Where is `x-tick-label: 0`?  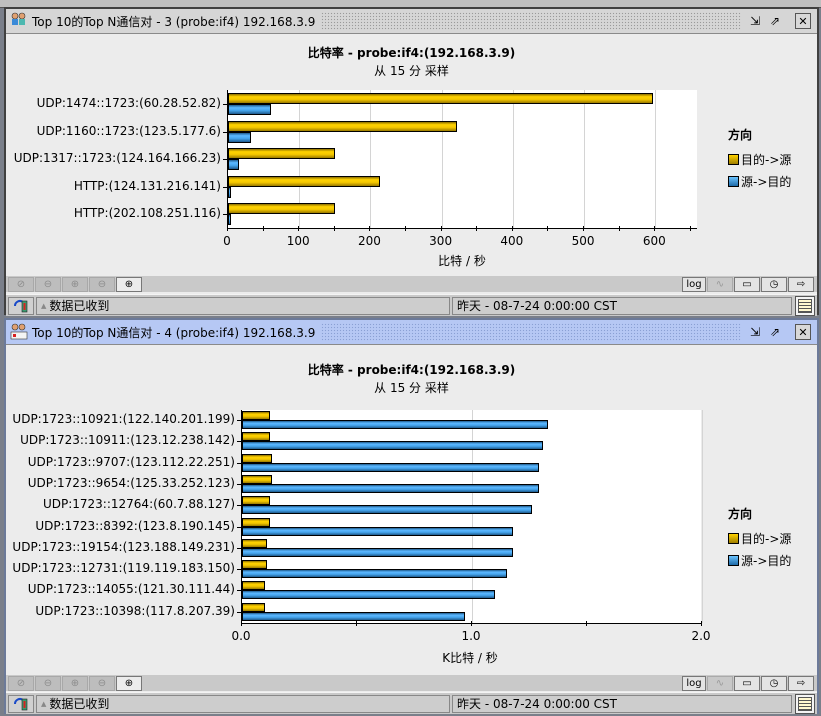
x-tick-label: 0 is located at coordinates (227, 241).